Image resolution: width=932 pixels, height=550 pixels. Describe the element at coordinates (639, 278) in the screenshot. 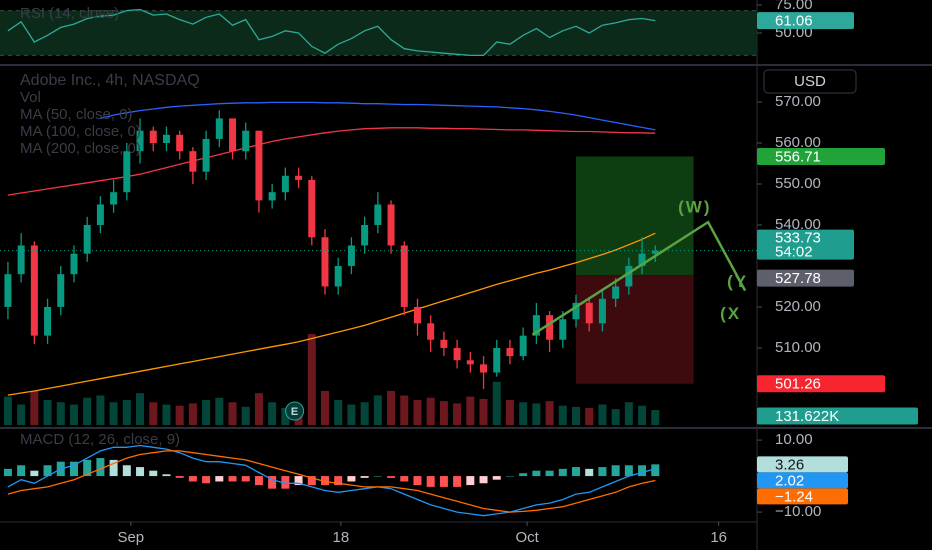

I see `wave-line` at that location.